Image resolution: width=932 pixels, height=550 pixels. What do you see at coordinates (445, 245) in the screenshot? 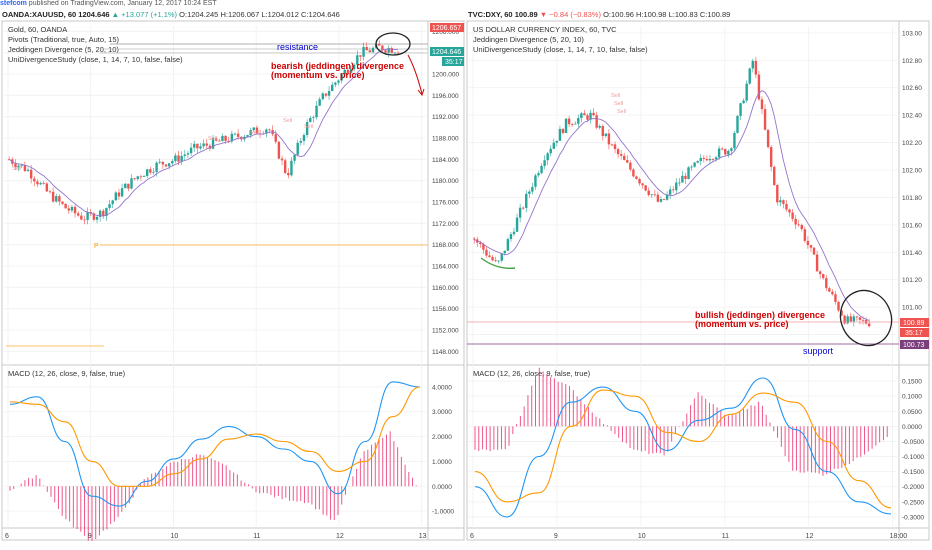
I see `price-tick-label: 1168.000` at bounding box center [445, 245].